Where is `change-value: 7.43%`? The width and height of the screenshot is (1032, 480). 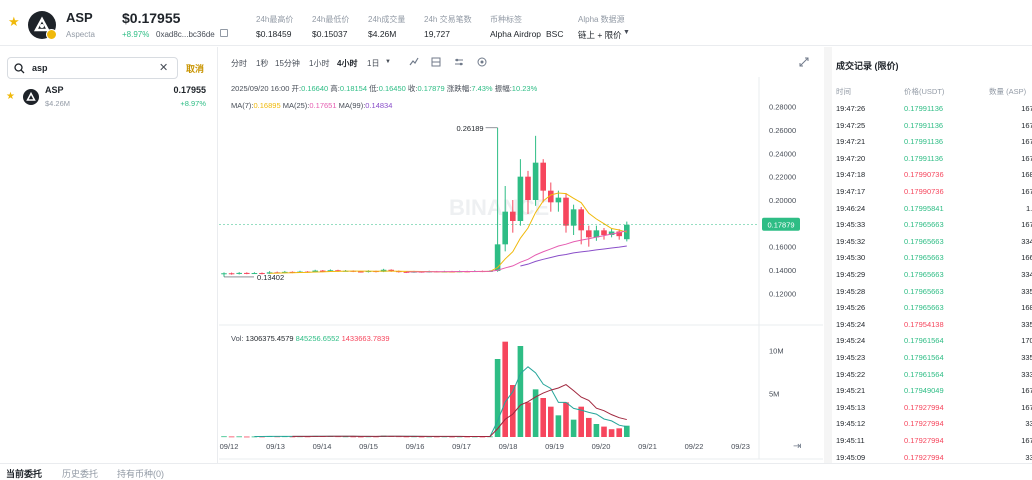 change-value: 7.43% is located at coordinates (482, 88).